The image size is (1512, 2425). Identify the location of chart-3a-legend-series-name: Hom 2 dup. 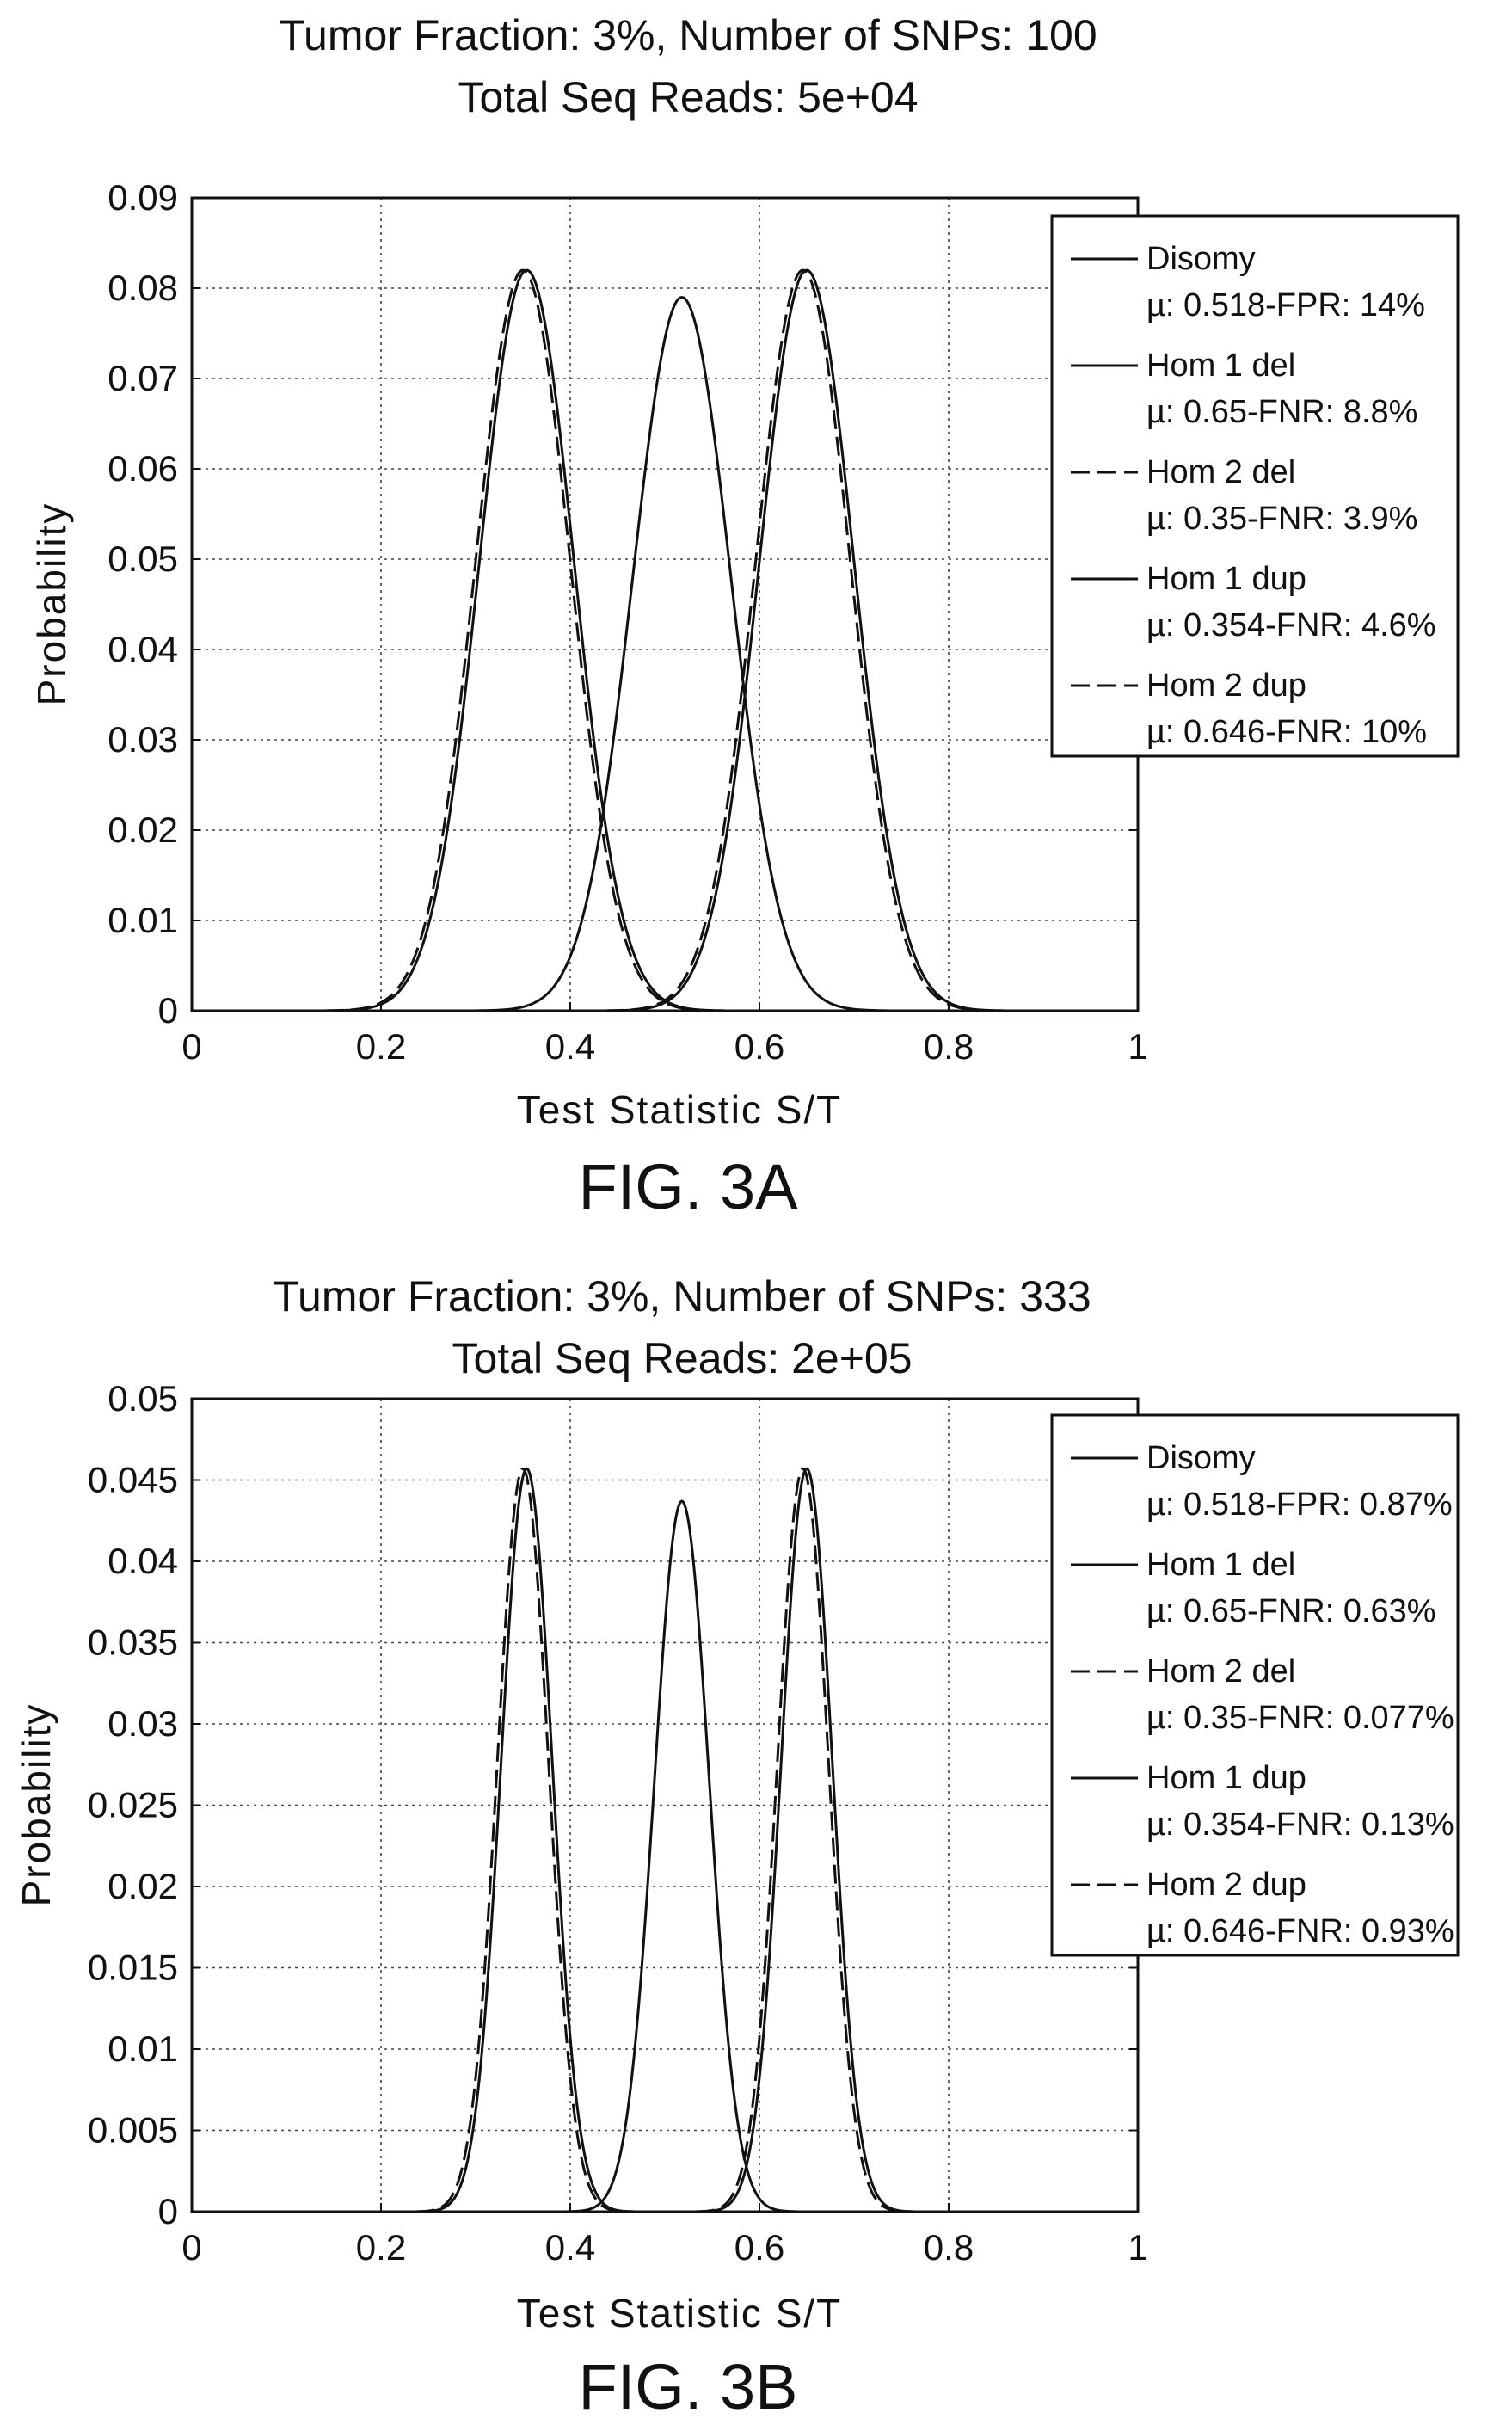
(1226, 686).